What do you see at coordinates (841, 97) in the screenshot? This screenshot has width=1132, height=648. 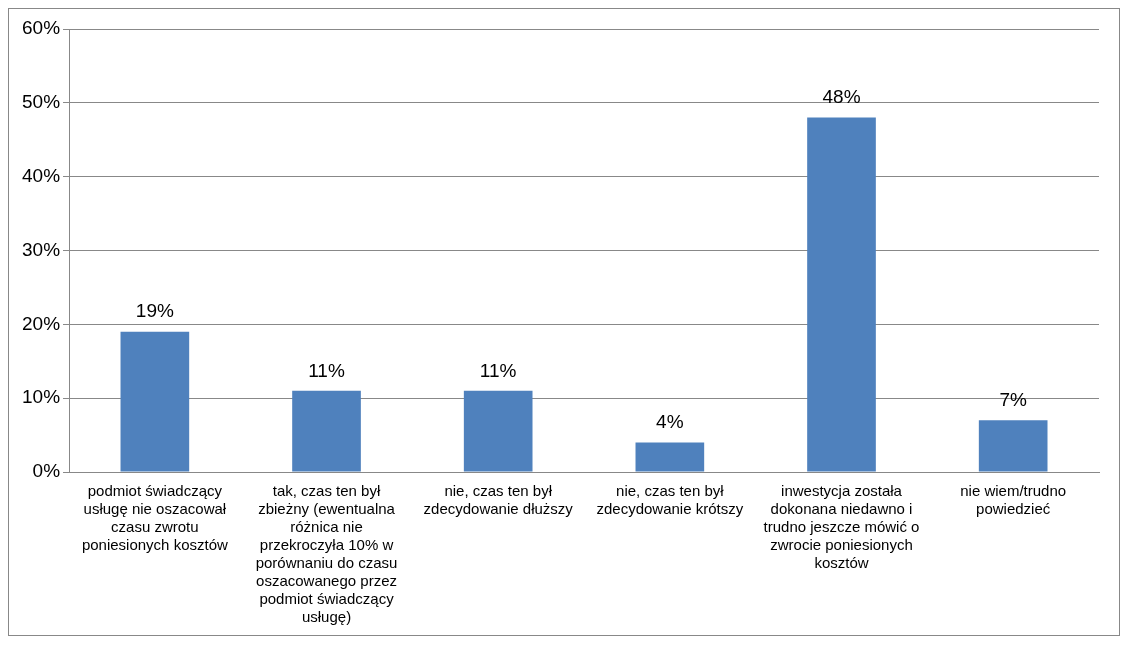 I see `data-label: 48%` at bounding box center [841, 97].